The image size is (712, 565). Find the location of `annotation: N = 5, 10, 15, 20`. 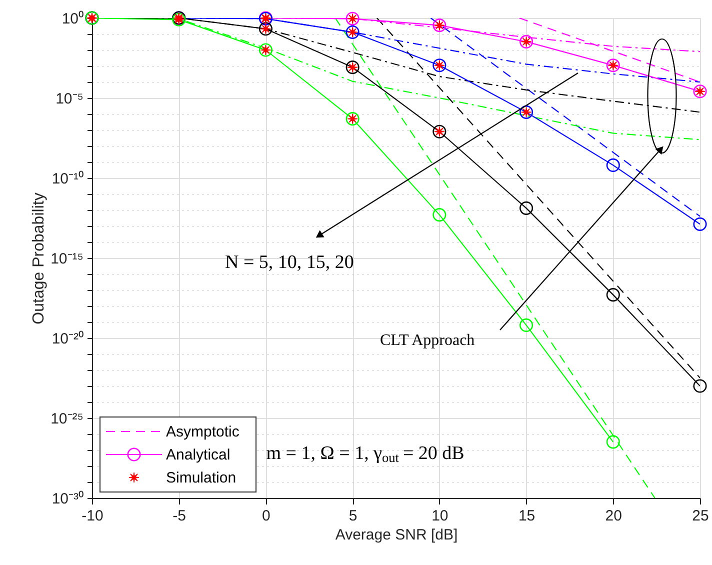

annotation: N = 5, 10, 15, 20 is located at coordinates (289, 262).